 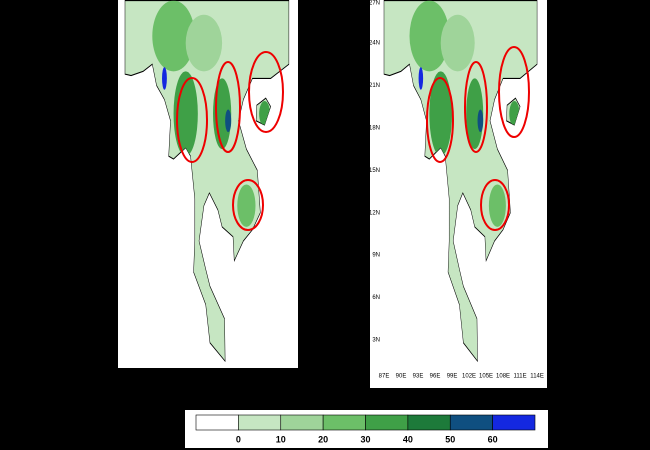 What do you see at coordinates (238, 439) in the screenshot?
I see `colorbar-label: 0` at bounding box center [238, 439].